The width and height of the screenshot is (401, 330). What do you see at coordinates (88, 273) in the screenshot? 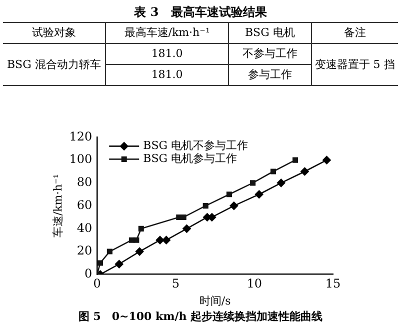
I see `y-tick-label: 0` at bounding box center [88, 273].